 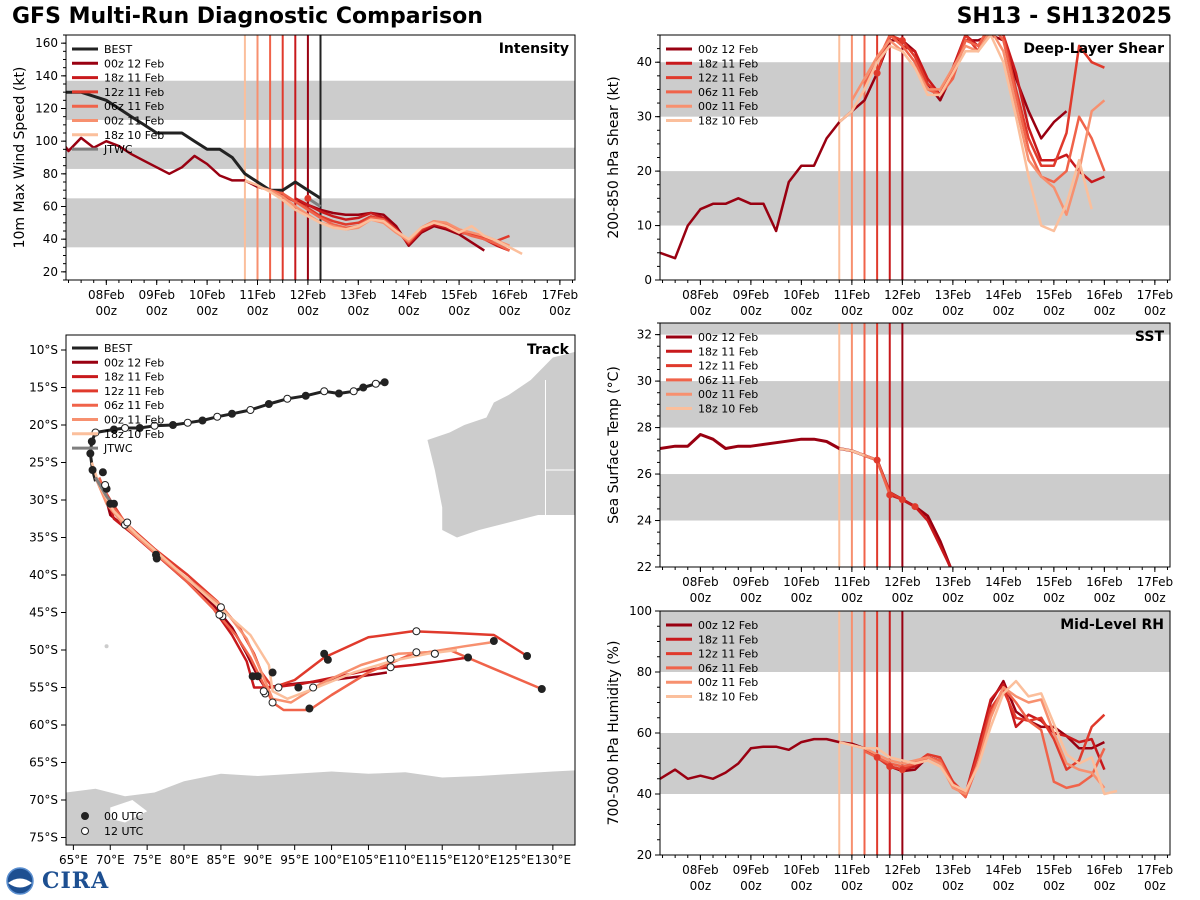 I want to click on track-legend-label: 06z 11 Feb, so click(x=134, y=405).